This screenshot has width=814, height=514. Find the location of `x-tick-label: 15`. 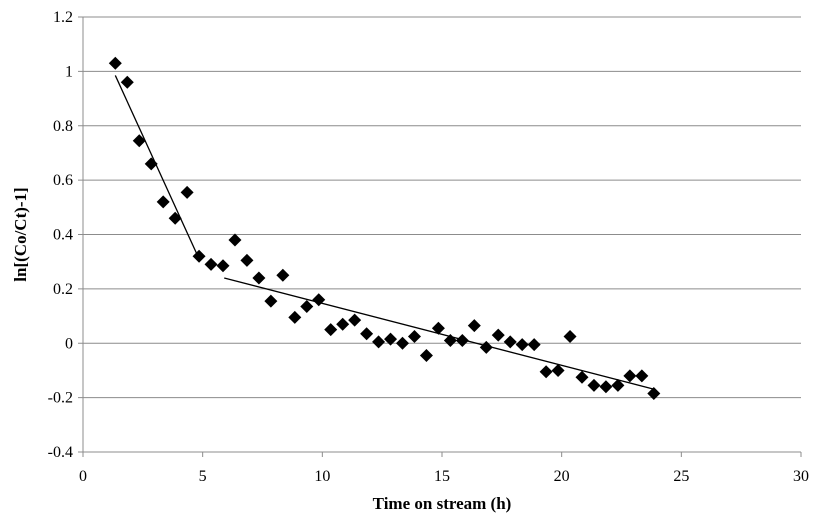

x-tick-label: 15 is located at coordinates (442, 476).